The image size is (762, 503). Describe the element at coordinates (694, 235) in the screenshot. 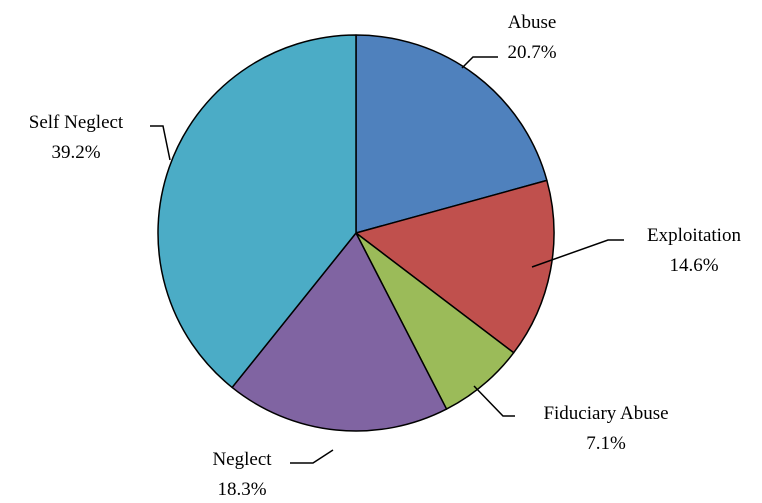

I see `slice-label-exploitation: Exploitation` at that location.